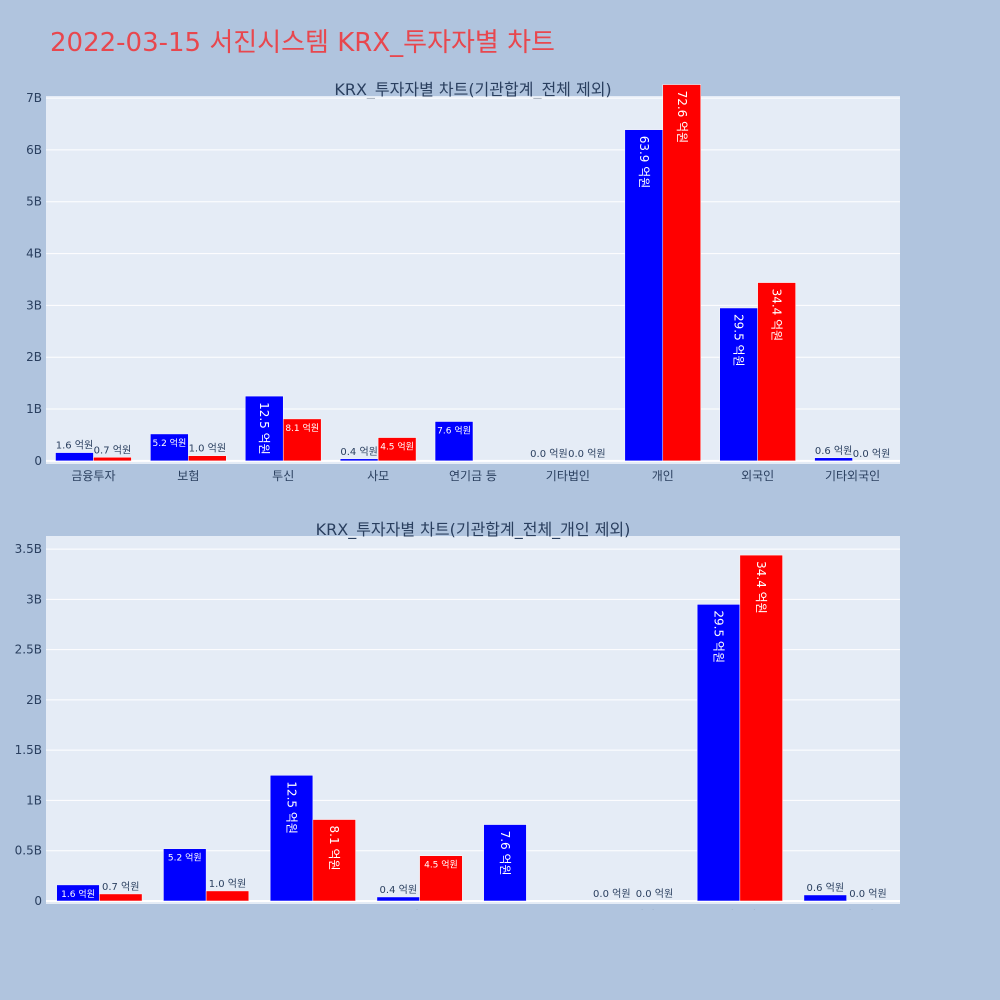  What do you see at coordinates (28, 650) in the screenshot?
I see `y-tick-label: 2.5B` at bounding box center [28, 650].